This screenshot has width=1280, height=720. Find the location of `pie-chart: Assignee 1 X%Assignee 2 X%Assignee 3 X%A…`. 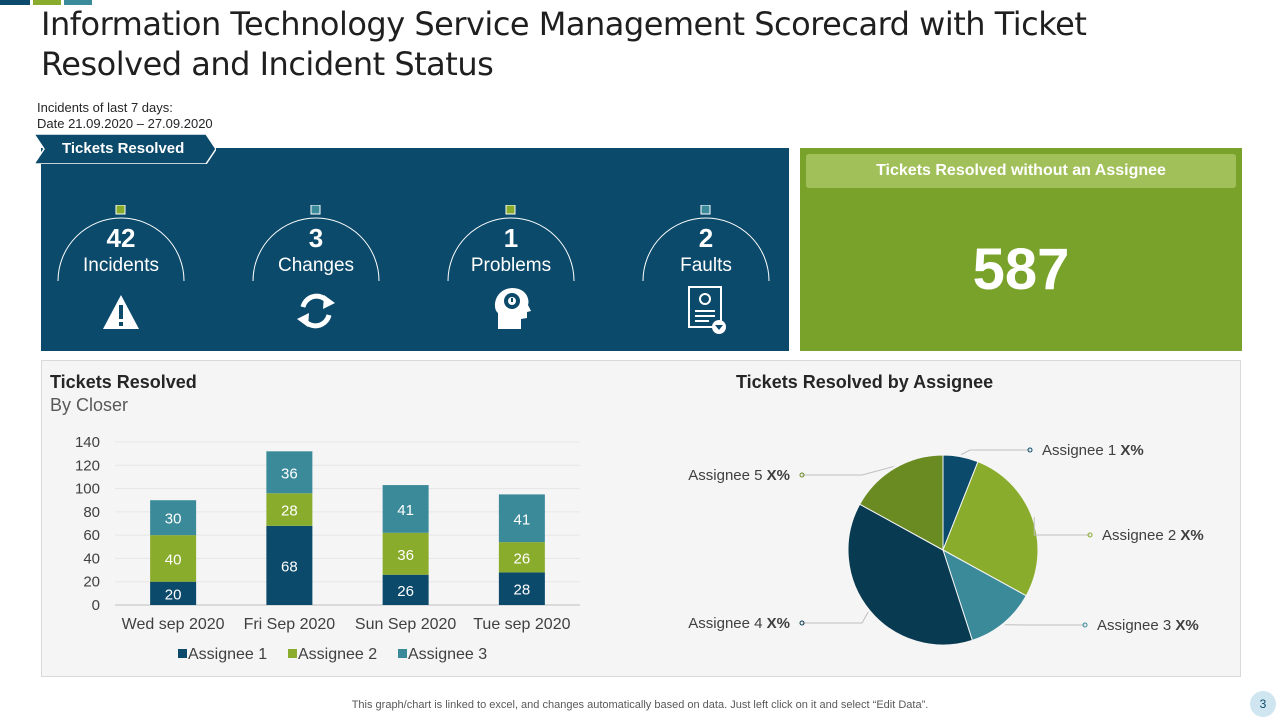

pie-chart: Assignee 1 X%Assignee 2 X%Assignee 3 X%A… is located at coordinates (960, 550).